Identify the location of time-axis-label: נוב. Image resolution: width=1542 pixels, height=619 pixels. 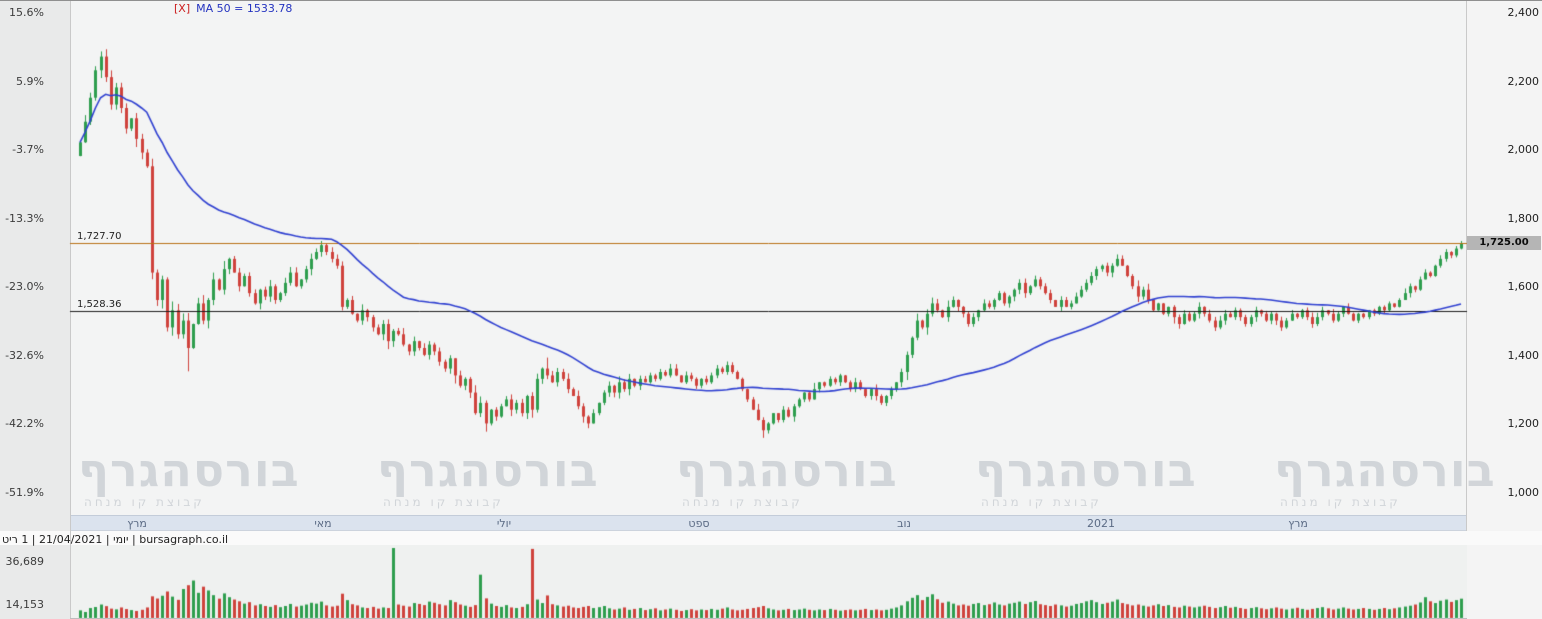
(904, 523).